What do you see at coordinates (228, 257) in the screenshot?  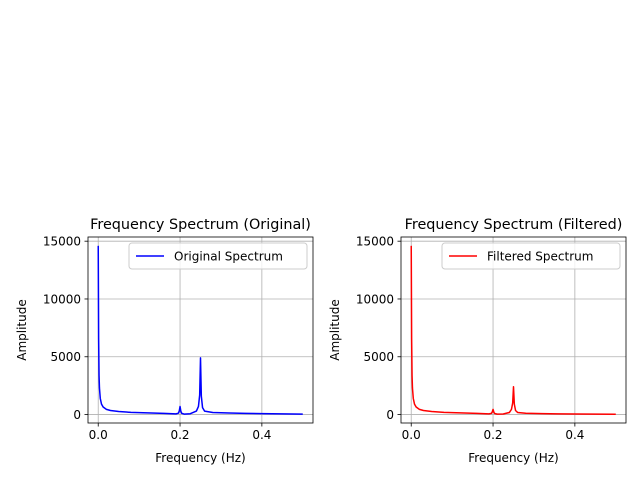 I see `legend-label: Original Spectrum` at bounding box center [228, 257].